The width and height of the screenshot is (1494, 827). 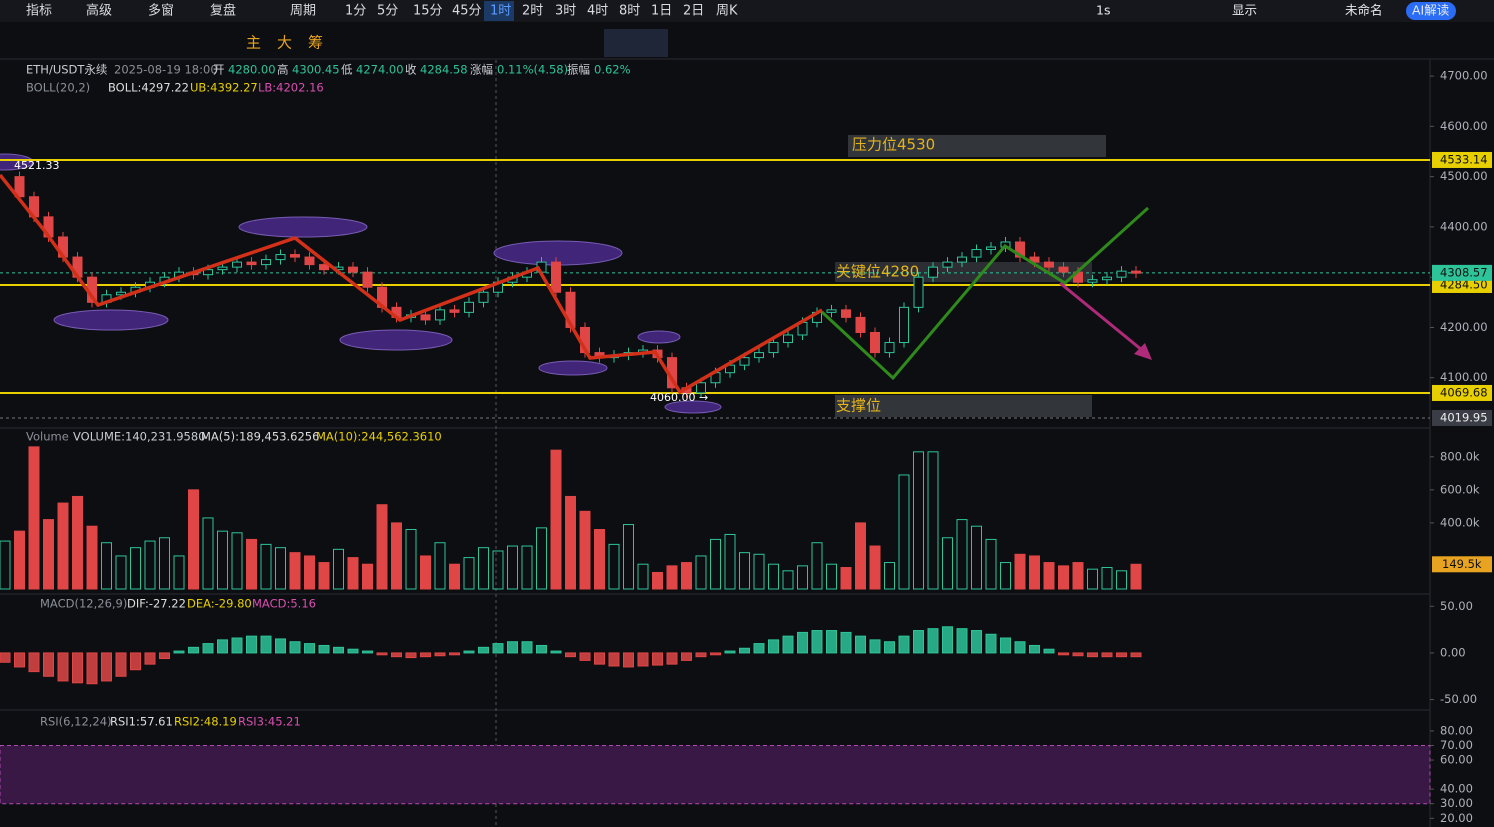 What do you see at coordinates (597, 11) in the screenshot?
I see `toolbar-item: 4时` at bounding box center [597, 11].